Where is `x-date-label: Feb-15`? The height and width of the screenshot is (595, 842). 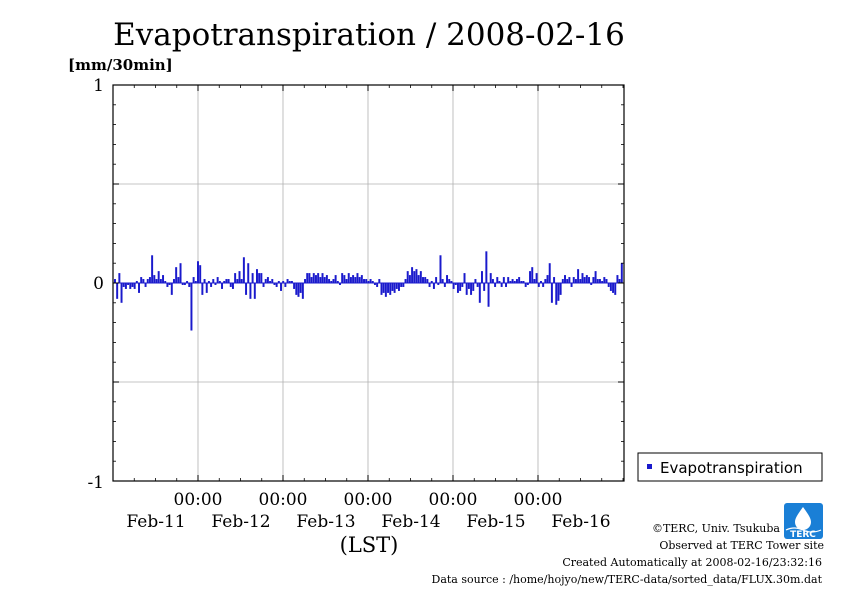 x-date-label: Feb-15 is located at coordinates (495, 522).